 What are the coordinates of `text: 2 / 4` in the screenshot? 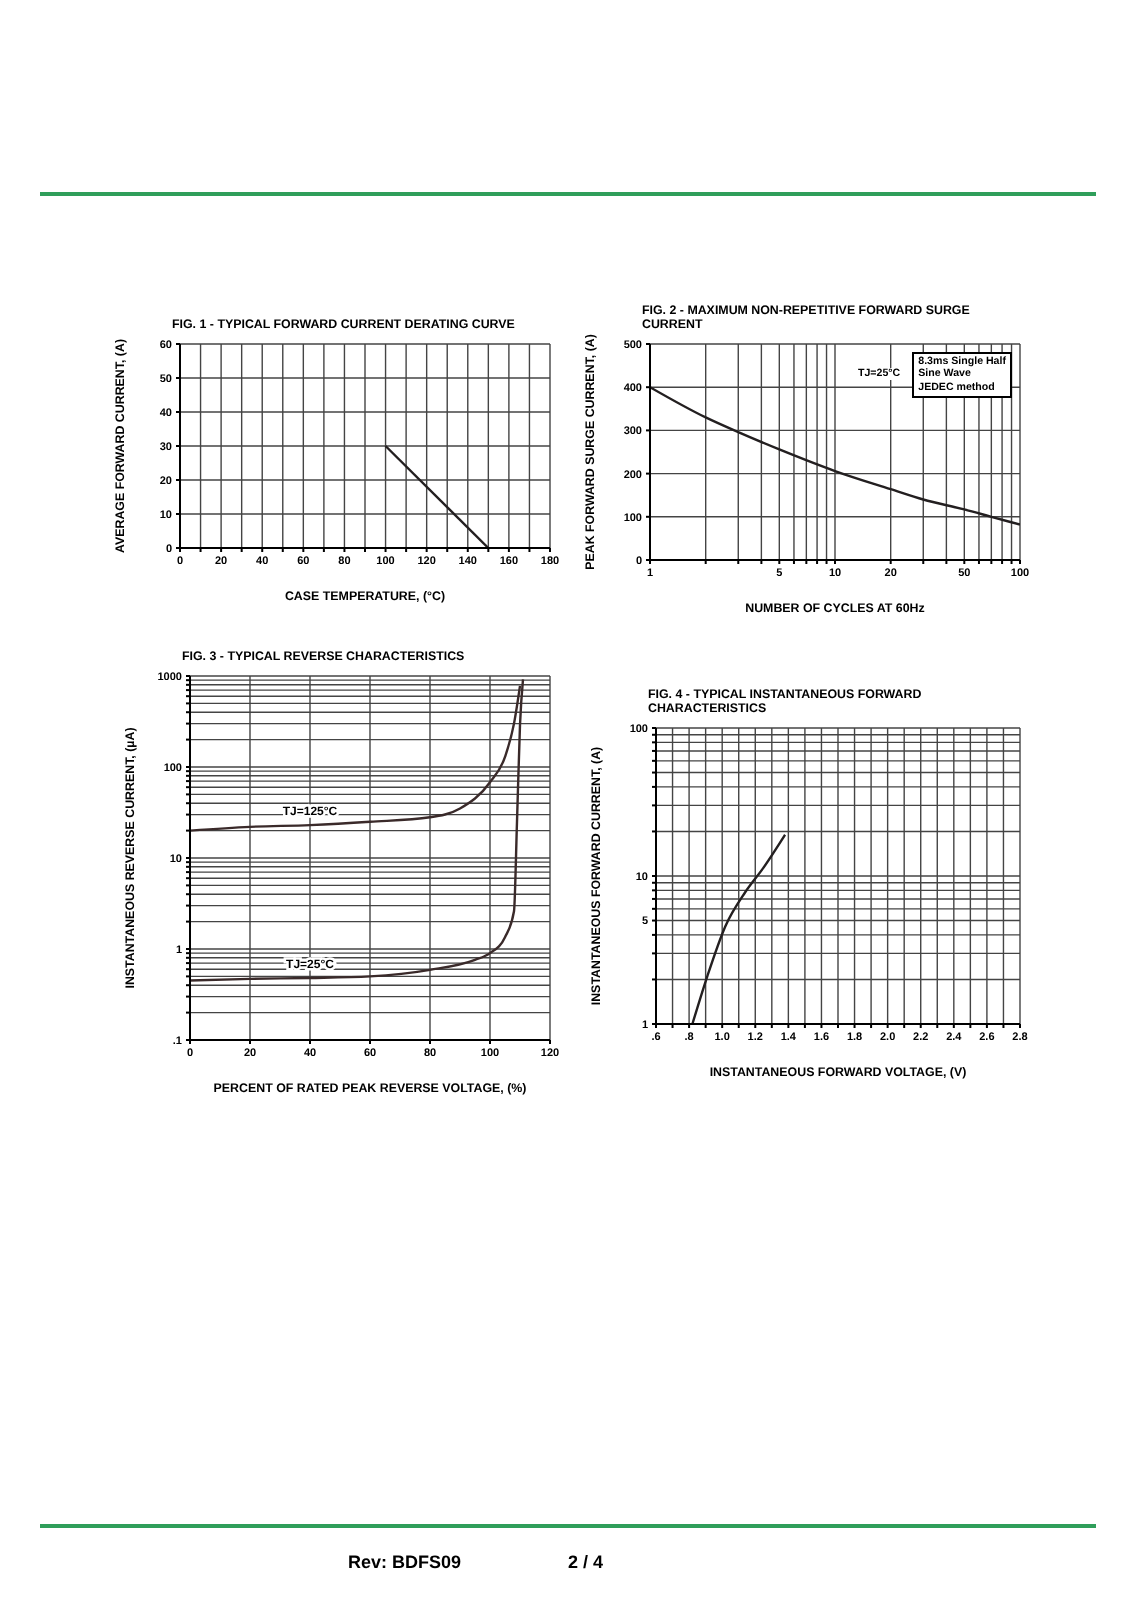 It's located at (586, 1562).